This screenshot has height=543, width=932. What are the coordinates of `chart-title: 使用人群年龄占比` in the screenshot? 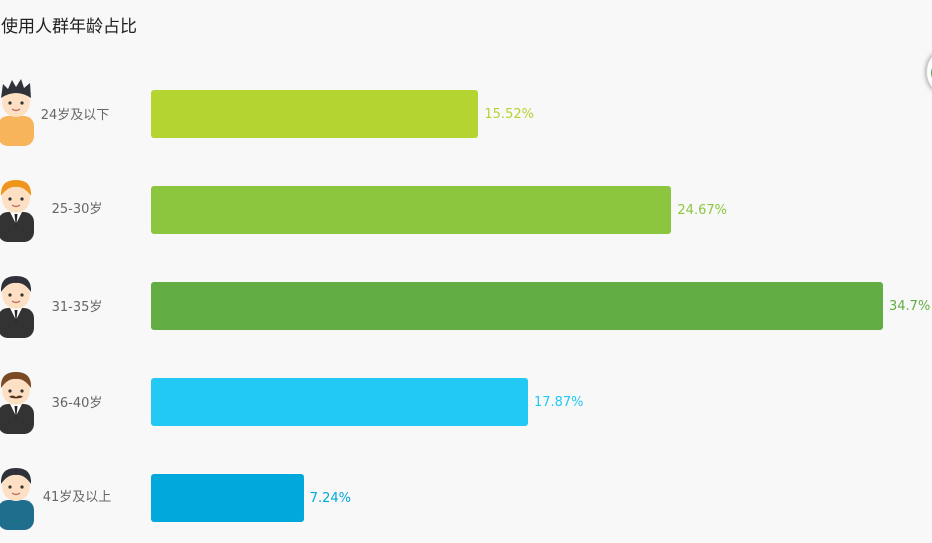 It's located at (69, 27).